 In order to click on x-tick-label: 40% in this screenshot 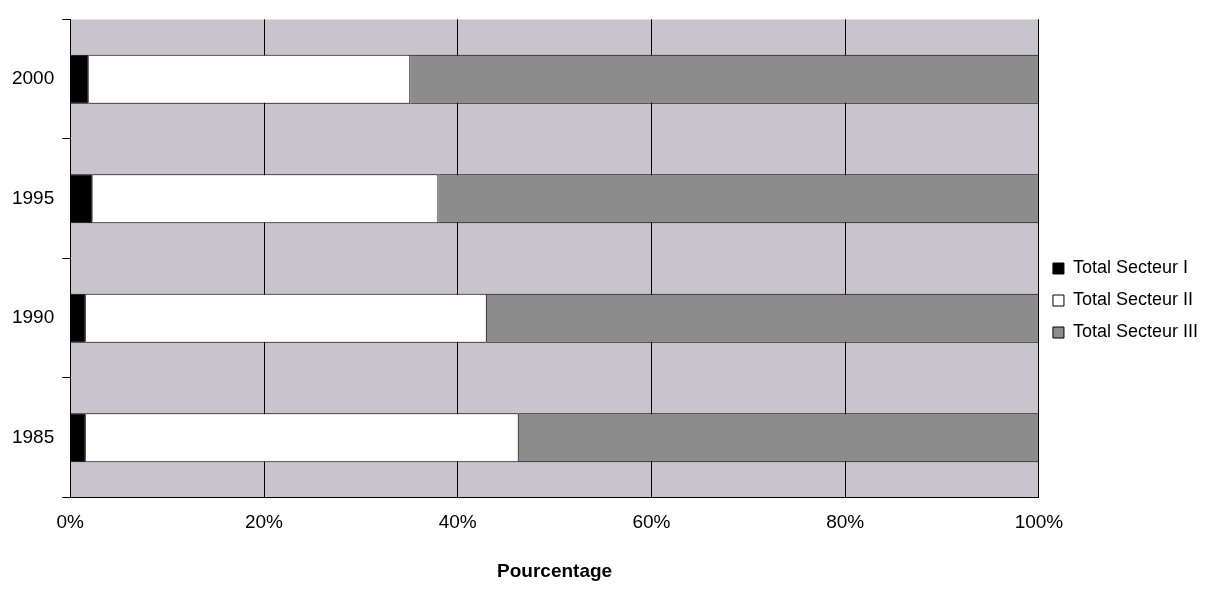, I will do `click(457, 522)`.